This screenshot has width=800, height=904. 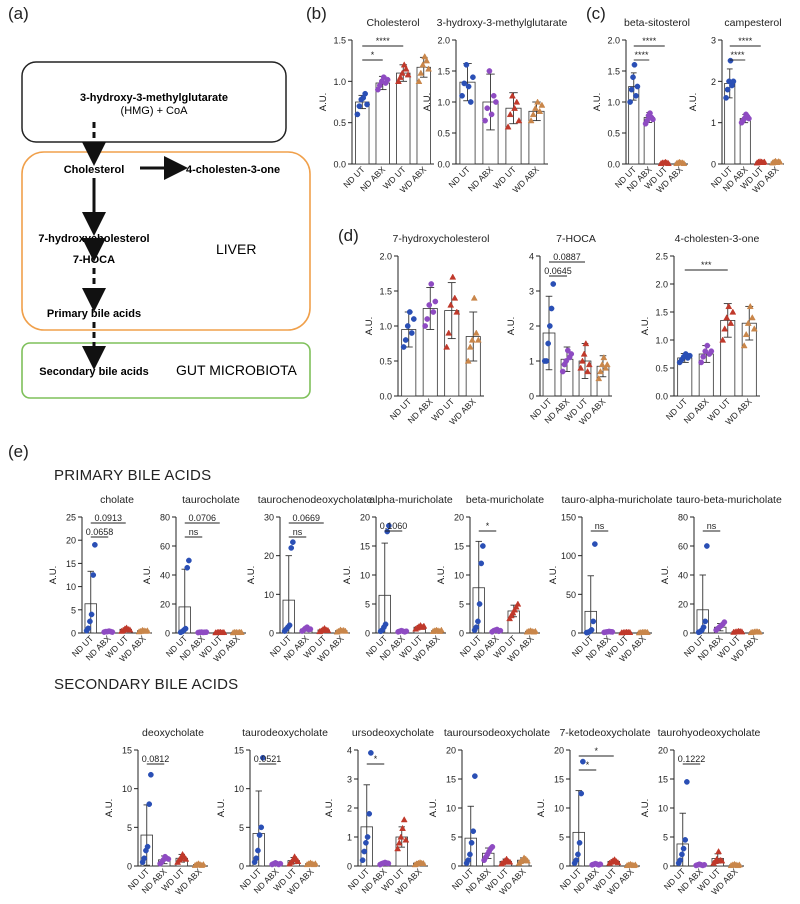 What do you see at coordinates (108, 518) in the screenshot?
I see `significance-label: 0.0913` at bounding box center [108, 518].